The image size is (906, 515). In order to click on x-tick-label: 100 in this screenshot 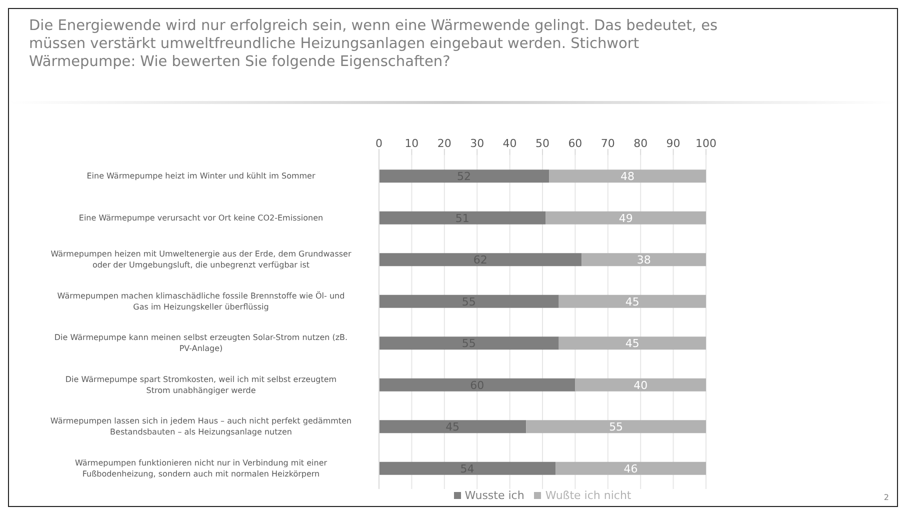, I will do `click(706, 143)`.